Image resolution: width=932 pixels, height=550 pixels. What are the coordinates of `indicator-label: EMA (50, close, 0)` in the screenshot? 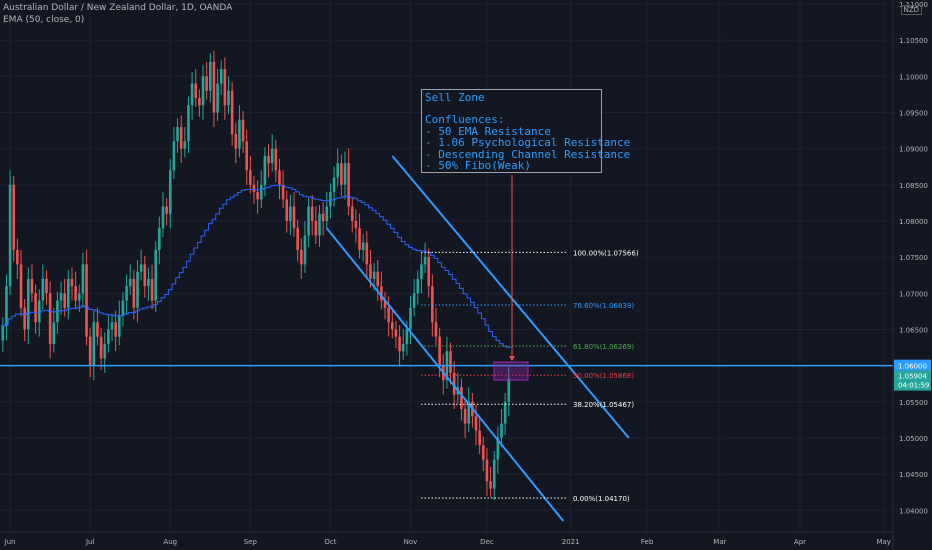 It's located at (44, 20).